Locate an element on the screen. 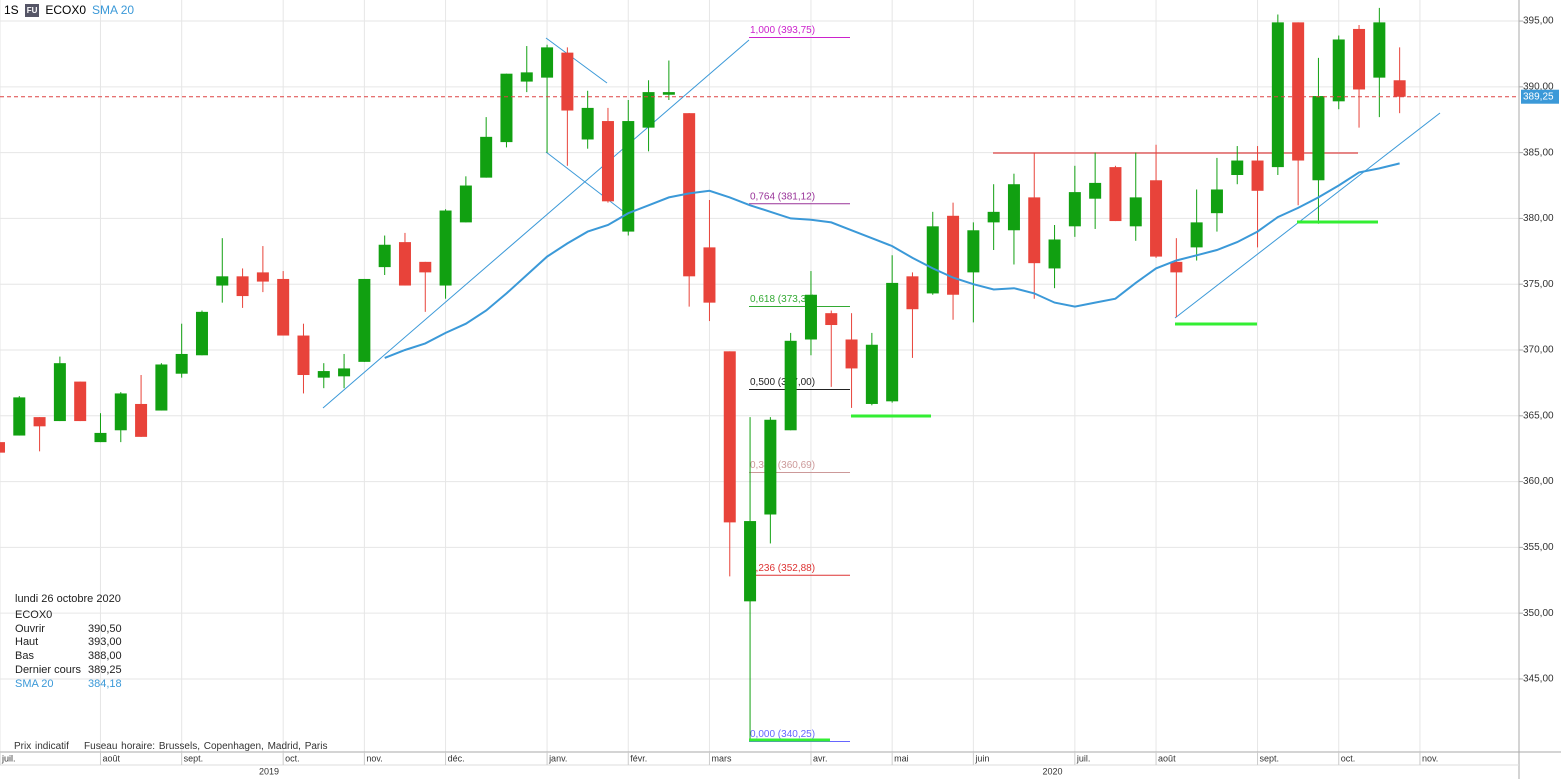 This screenshot has width=1561, height=779. last-price-box is located at coordinates (1540, 96).